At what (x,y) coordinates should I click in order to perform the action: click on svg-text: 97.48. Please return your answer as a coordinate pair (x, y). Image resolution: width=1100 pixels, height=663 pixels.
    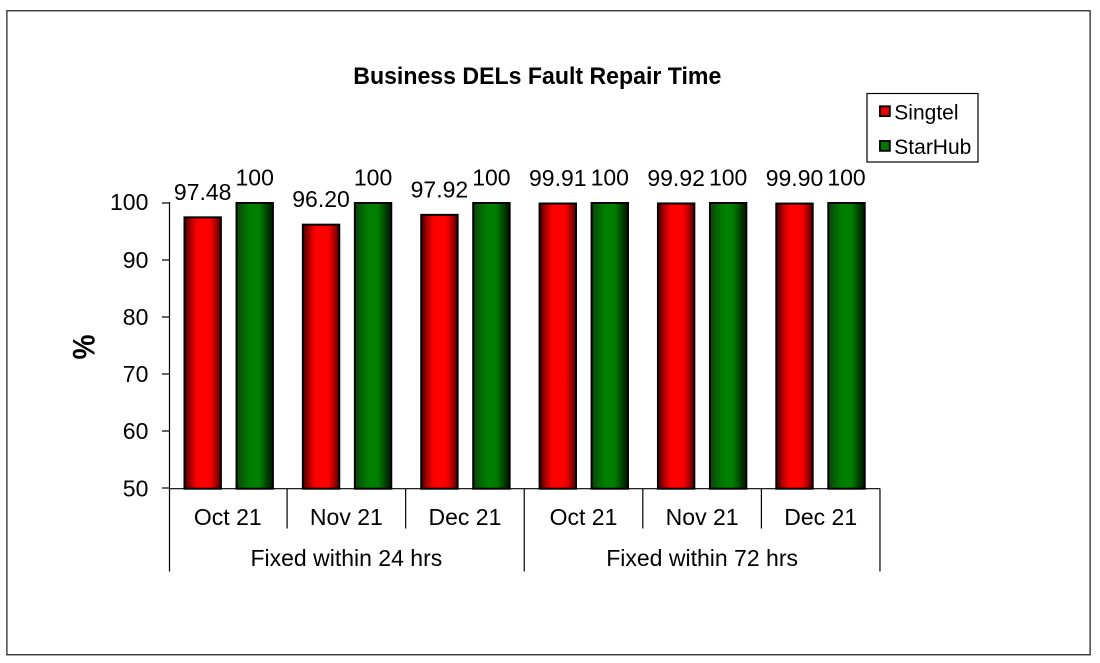
    Looking at the image, I should click on (203, 192).